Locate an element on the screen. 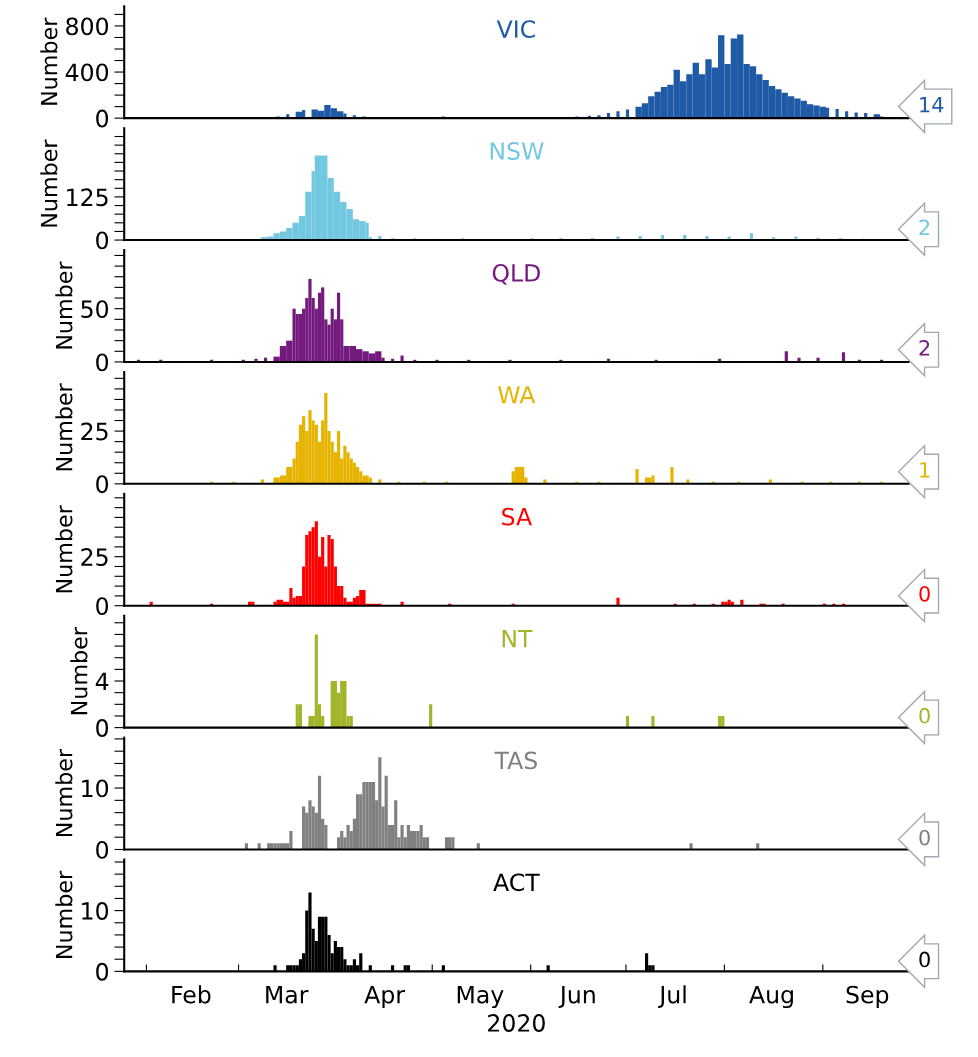 This screenshot has width=978, height=1057. annotation: 1 is located at coordinates (925, 470).